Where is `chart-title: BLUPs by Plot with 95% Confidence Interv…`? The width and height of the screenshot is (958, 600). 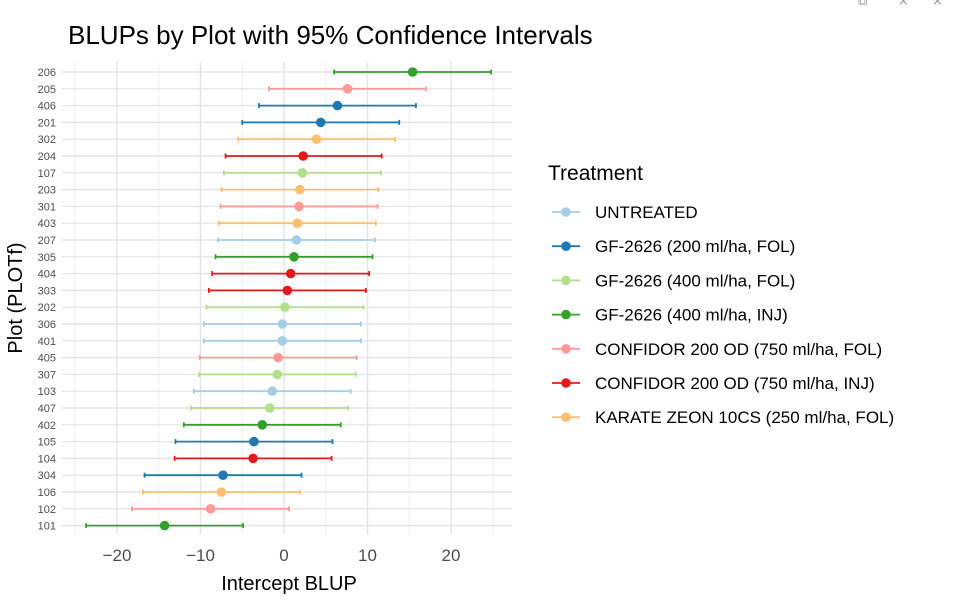
chart-title: BLUPs by Plot with 95% Confidence Interv… is located at coordinates (330, 35).